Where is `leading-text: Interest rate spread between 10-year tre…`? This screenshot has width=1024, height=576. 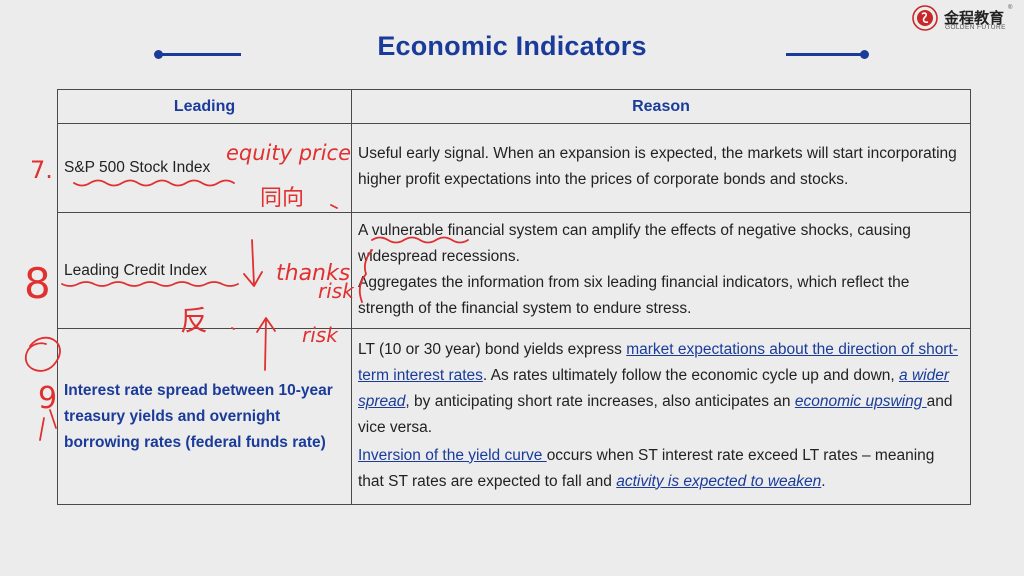
leading-text: Interest rate spread between 10-year tre… is located at coordinates (198, 416).